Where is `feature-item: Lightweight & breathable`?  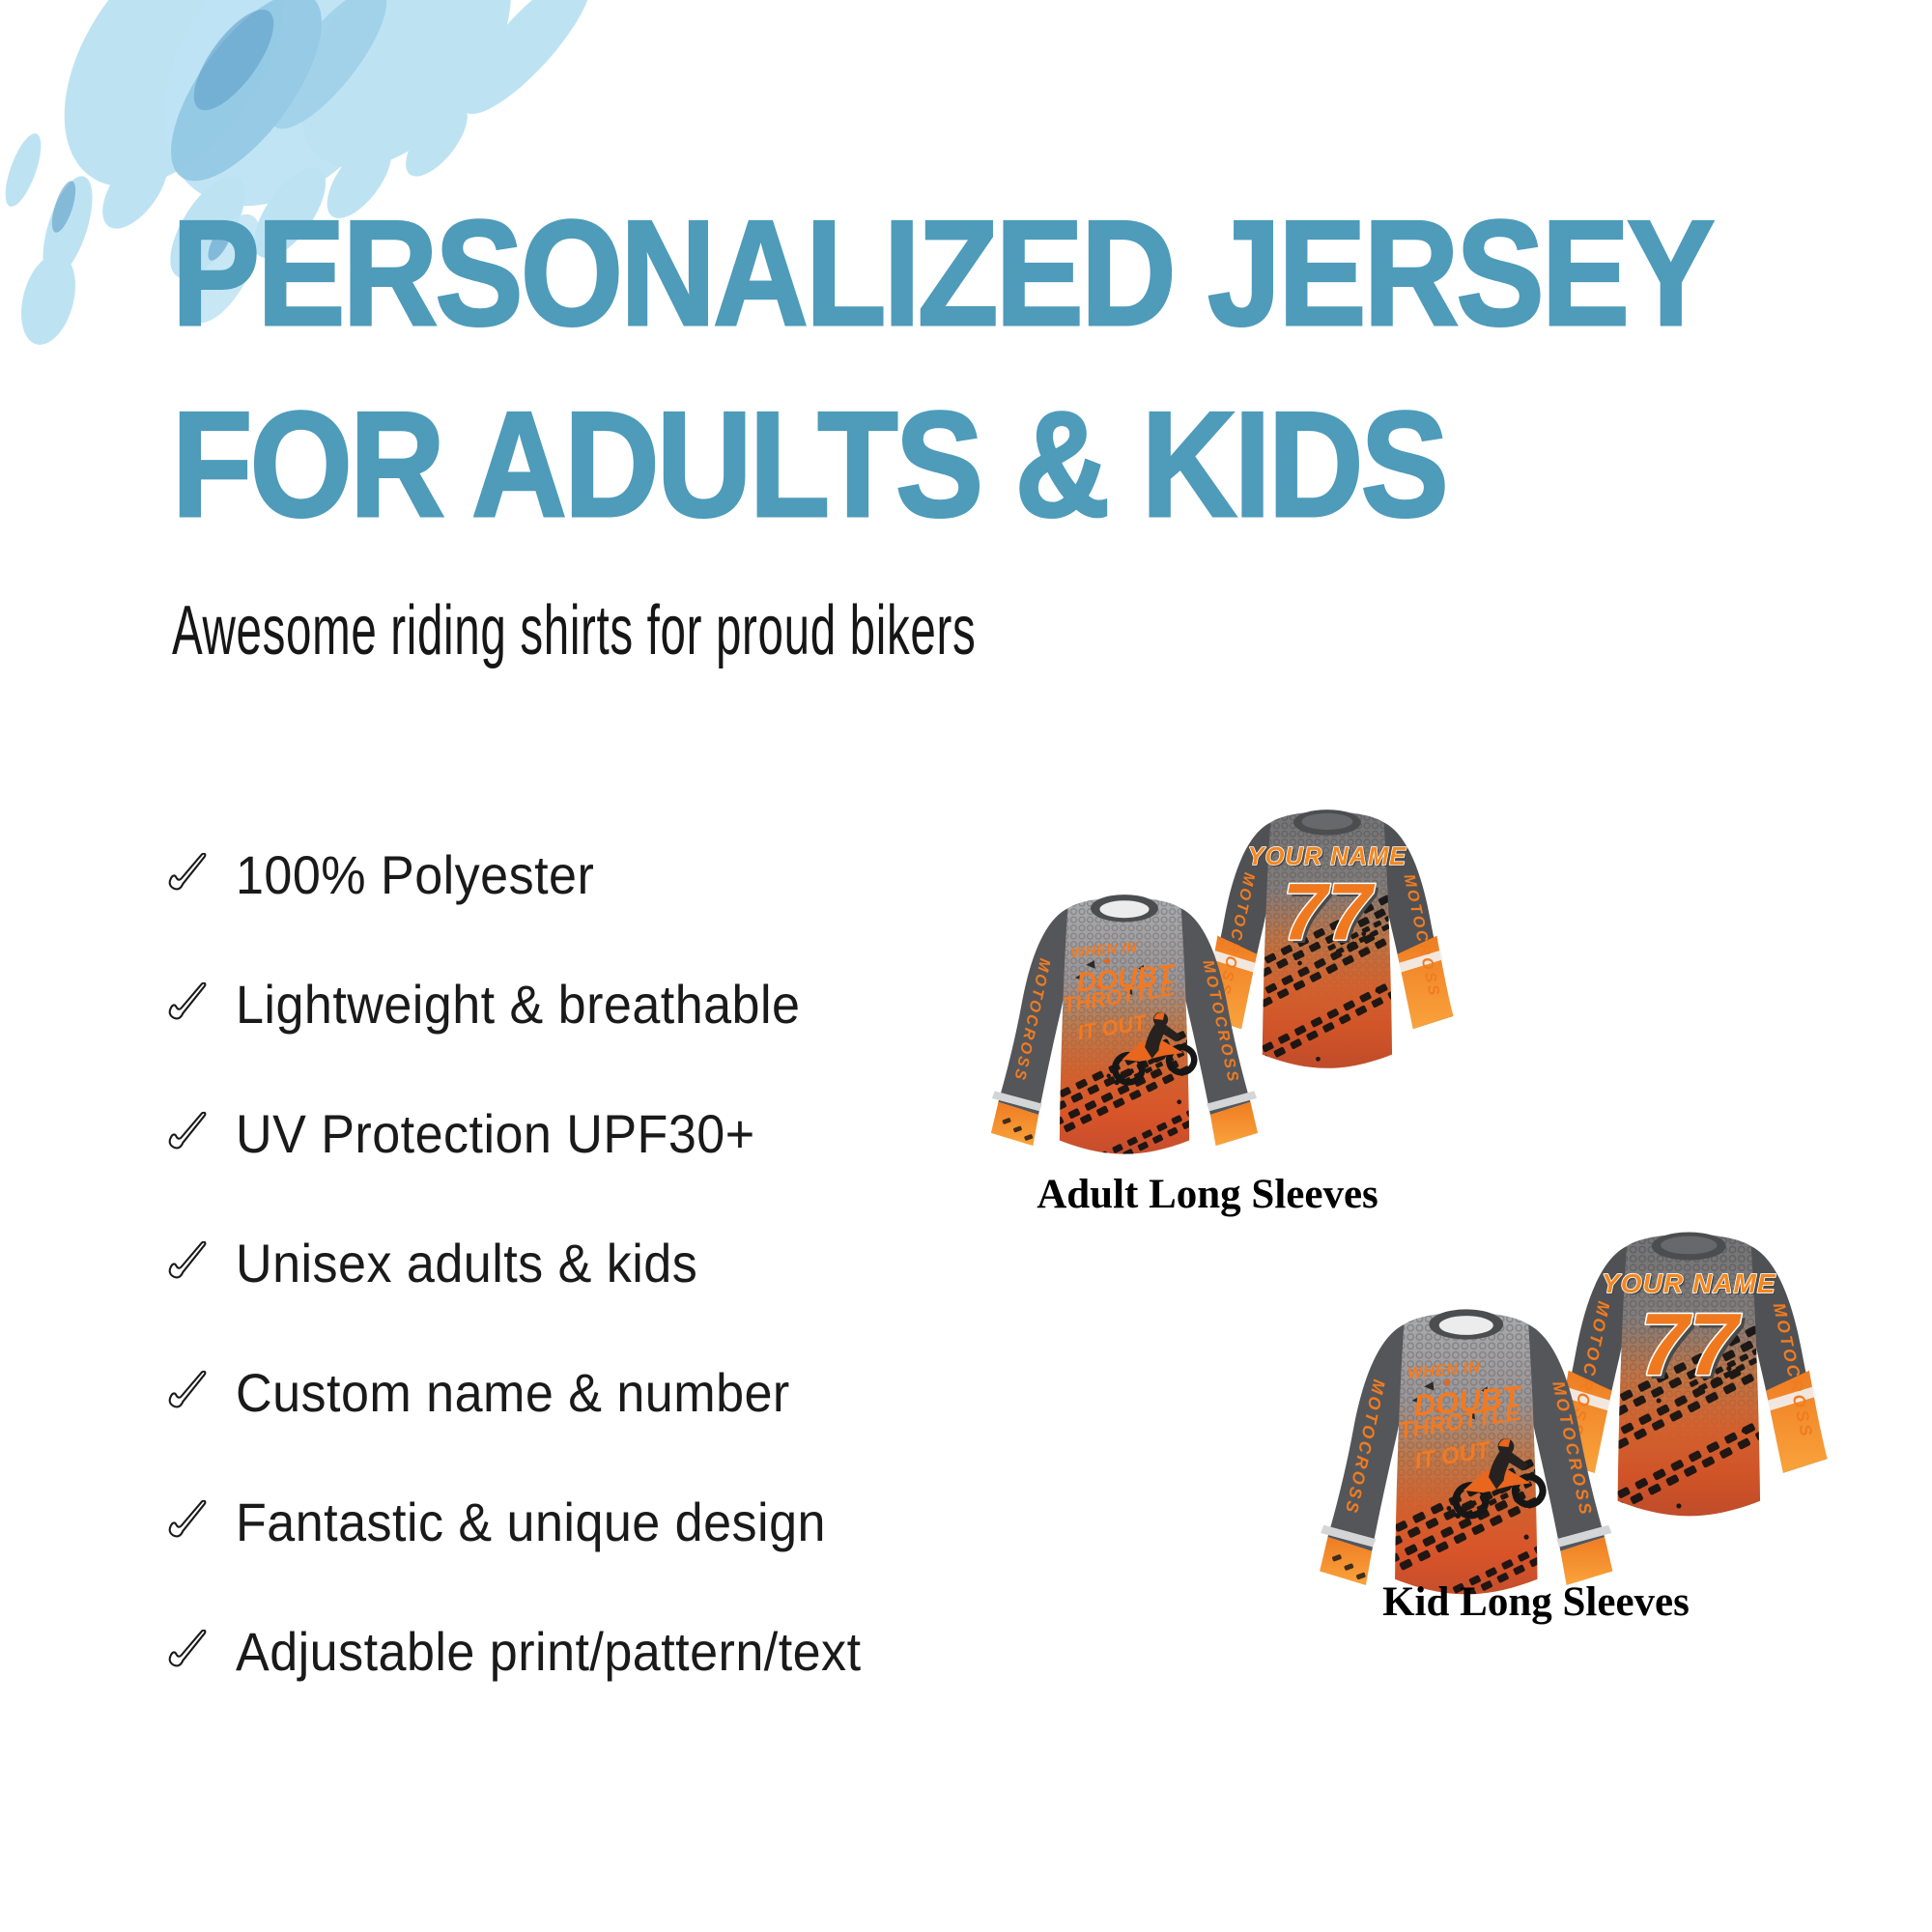 feature-item: Lightweight & breathable is located at coordinates (537, 1003).